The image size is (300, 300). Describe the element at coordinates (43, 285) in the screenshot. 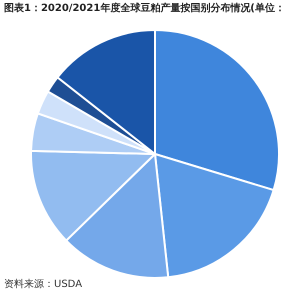

I see `text: 资料来源：USDA` at that location.